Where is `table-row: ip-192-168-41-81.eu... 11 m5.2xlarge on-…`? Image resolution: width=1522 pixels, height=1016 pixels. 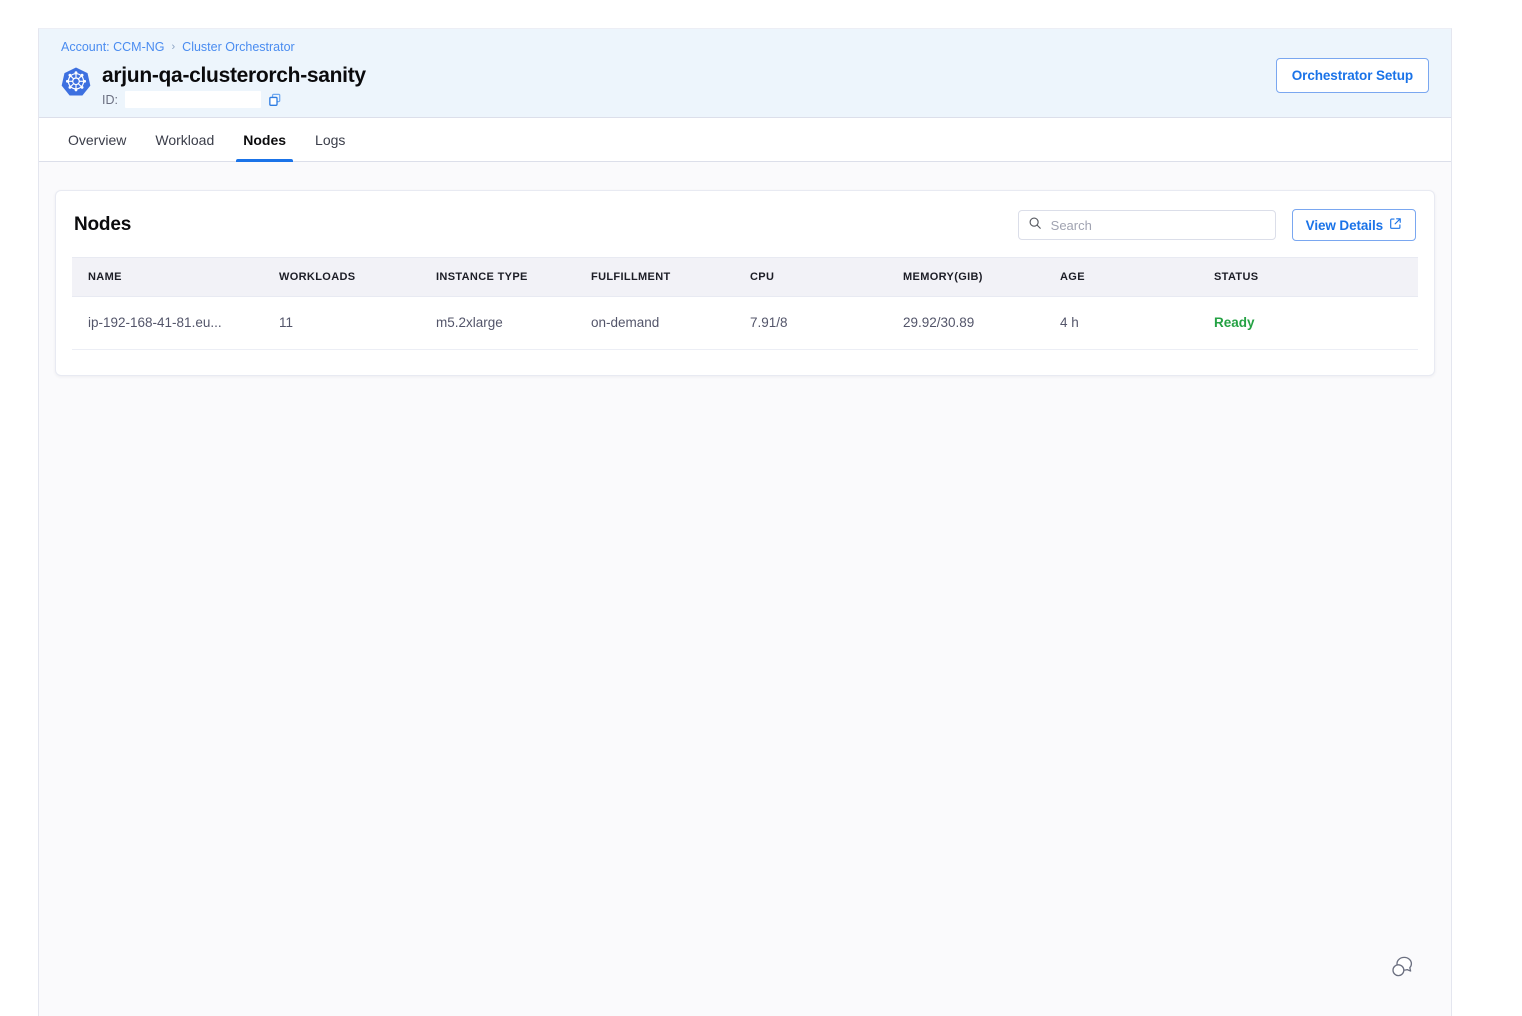
table-row: ip-192-168-41-81.eu... 11 m5.2xlarge on-… is located at coordinates (745, 323).